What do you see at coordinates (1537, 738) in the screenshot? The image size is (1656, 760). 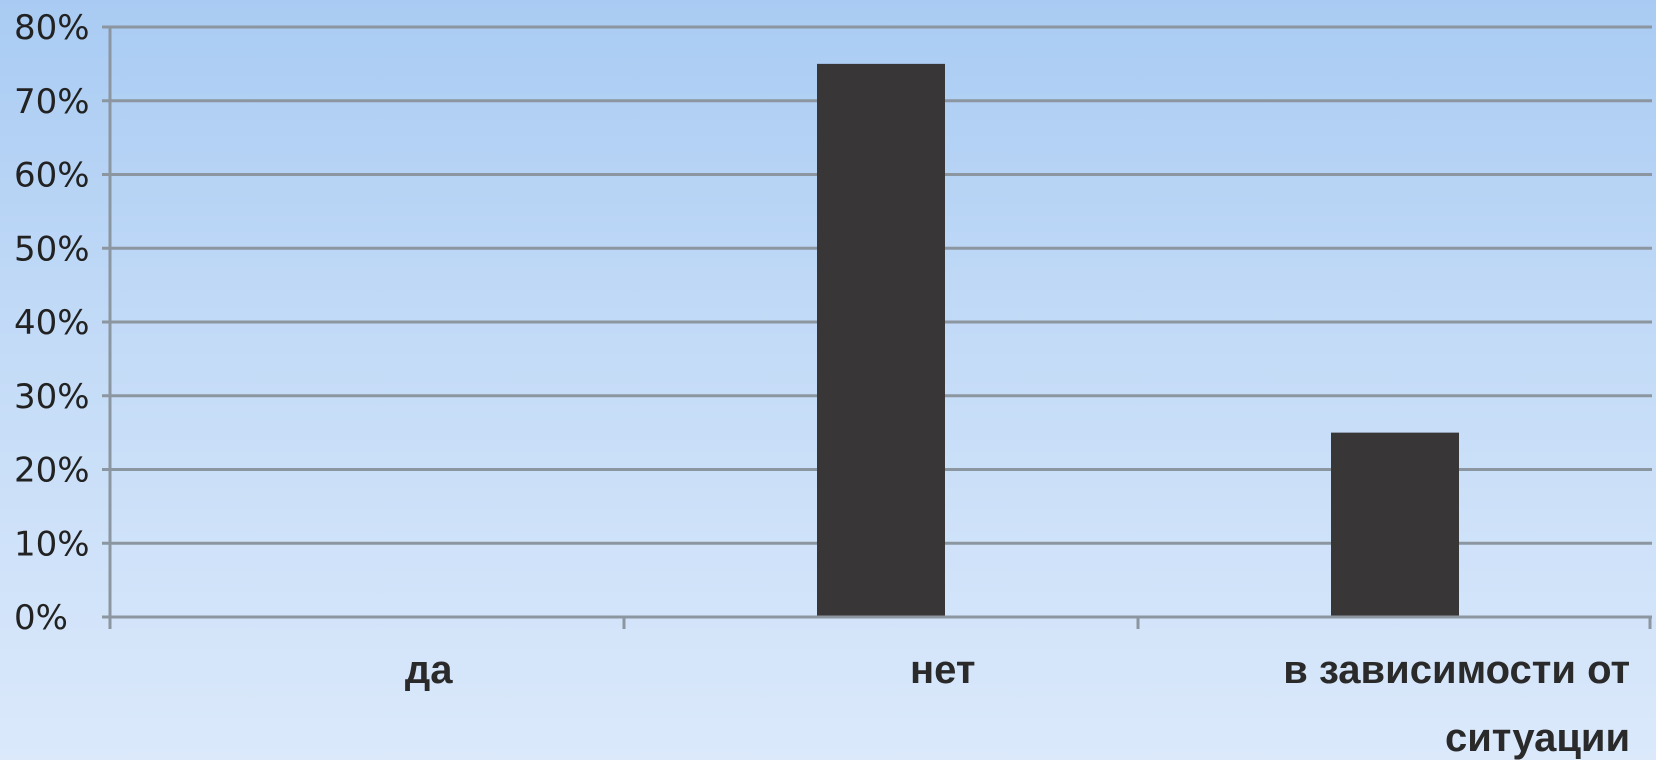 I see `x-category-label-line: ситуации` at bounding box center [1537, 738].